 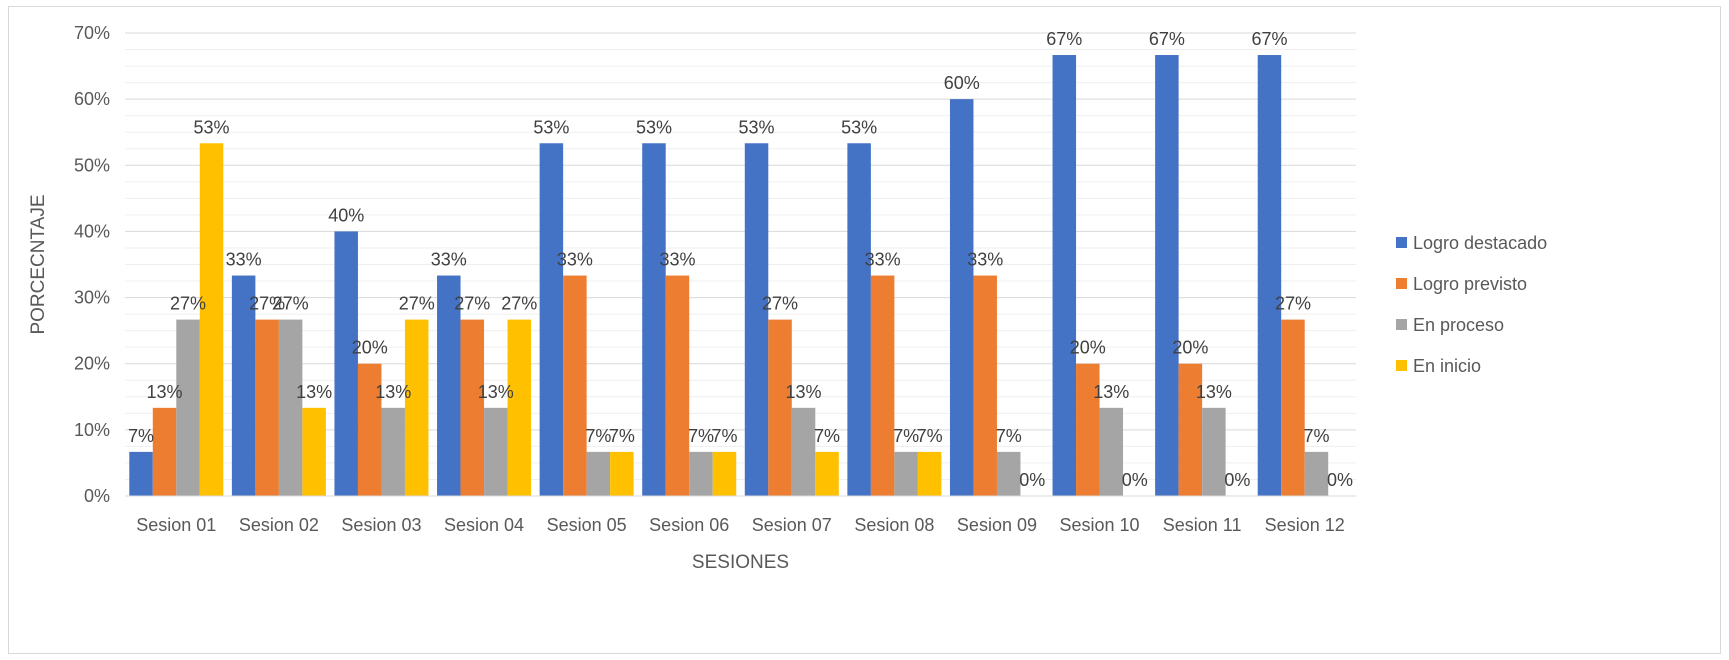 I want to click on legend-label: En proceso, so click(x=1458, y=325).